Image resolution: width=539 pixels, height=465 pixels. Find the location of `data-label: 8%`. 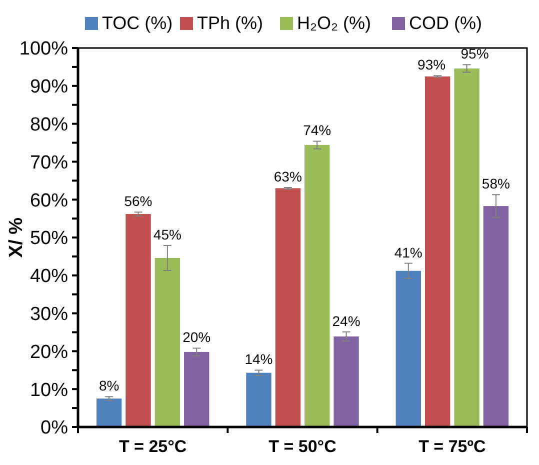

data-label: 8% is located at coordinates (109, 386).